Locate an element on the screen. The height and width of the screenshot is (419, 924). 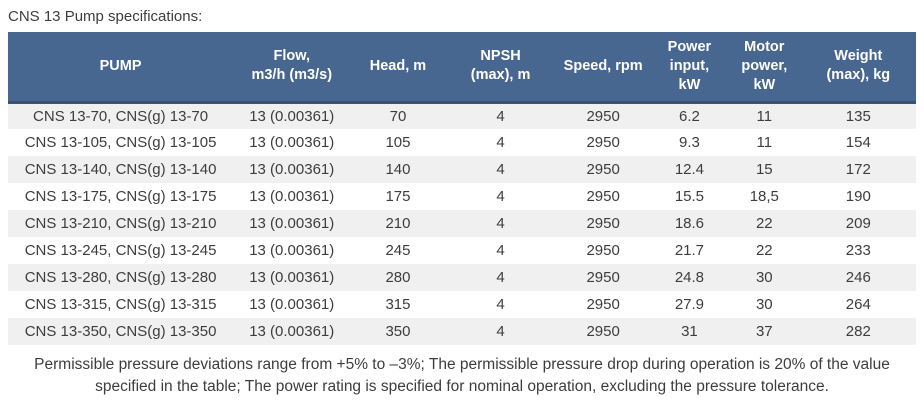
cell-power-input: 21.7 is located at coordinates (689, 251).